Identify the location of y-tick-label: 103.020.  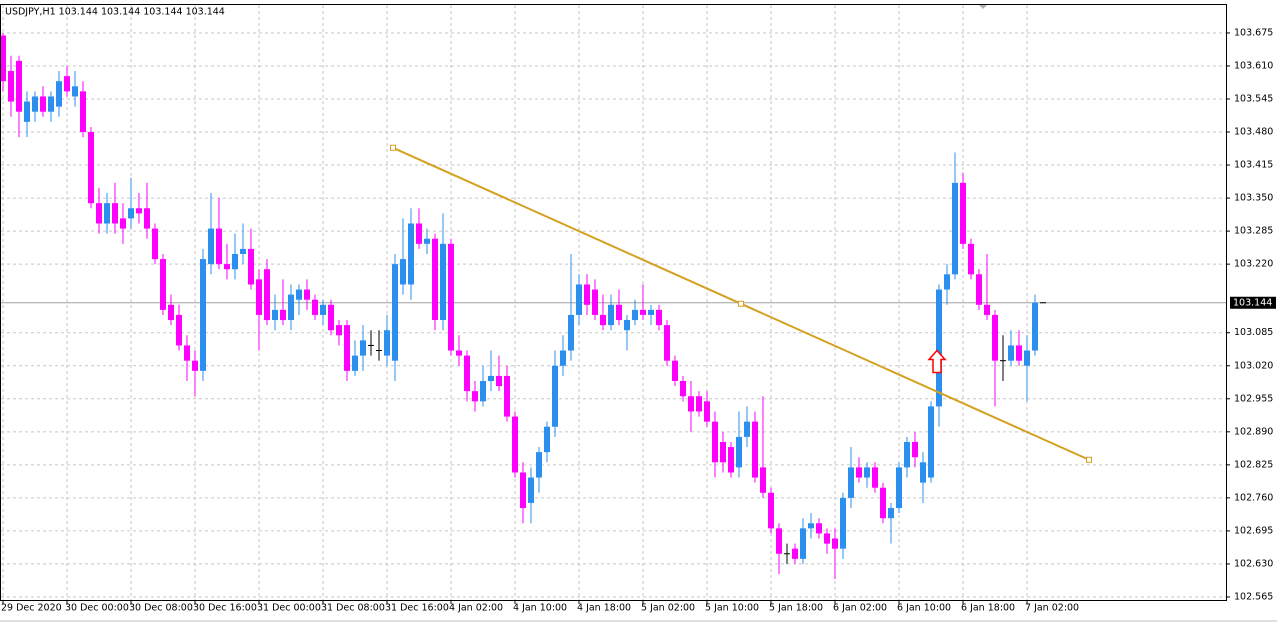
(1253, 365).